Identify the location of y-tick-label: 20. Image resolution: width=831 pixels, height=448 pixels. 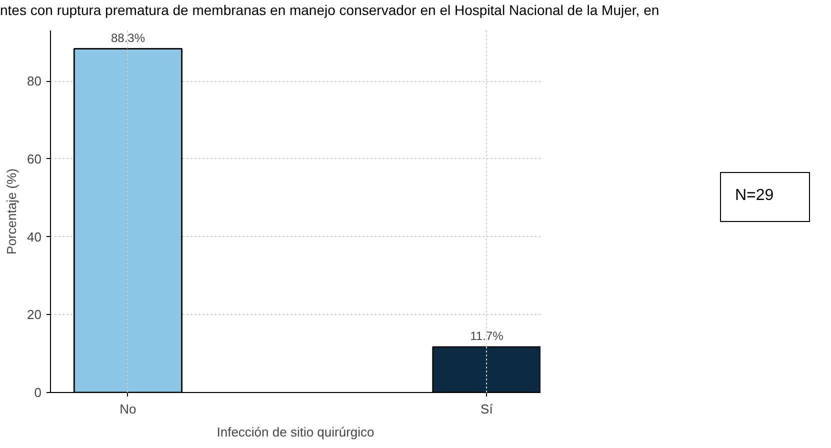
(34, 314).